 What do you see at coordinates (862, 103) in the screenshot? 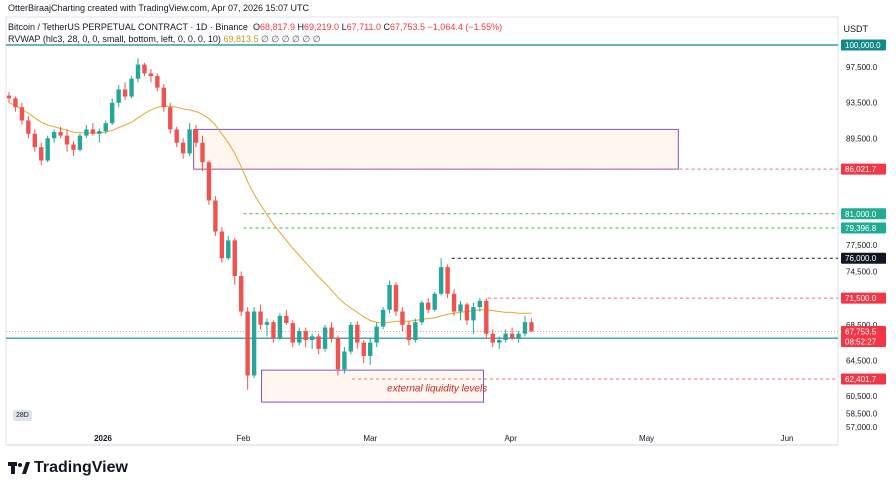
I see `y-tick-2: 93,500.0` at bounding box center [862, 103].